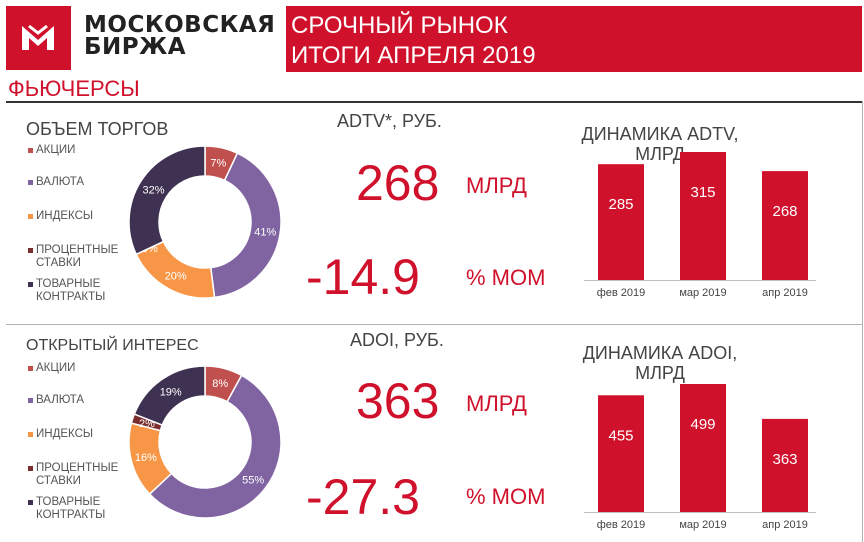  Describe the element at coordinates (496, 403) in the screenshot. I see `oi-value-unit: МЛРД` at that location.